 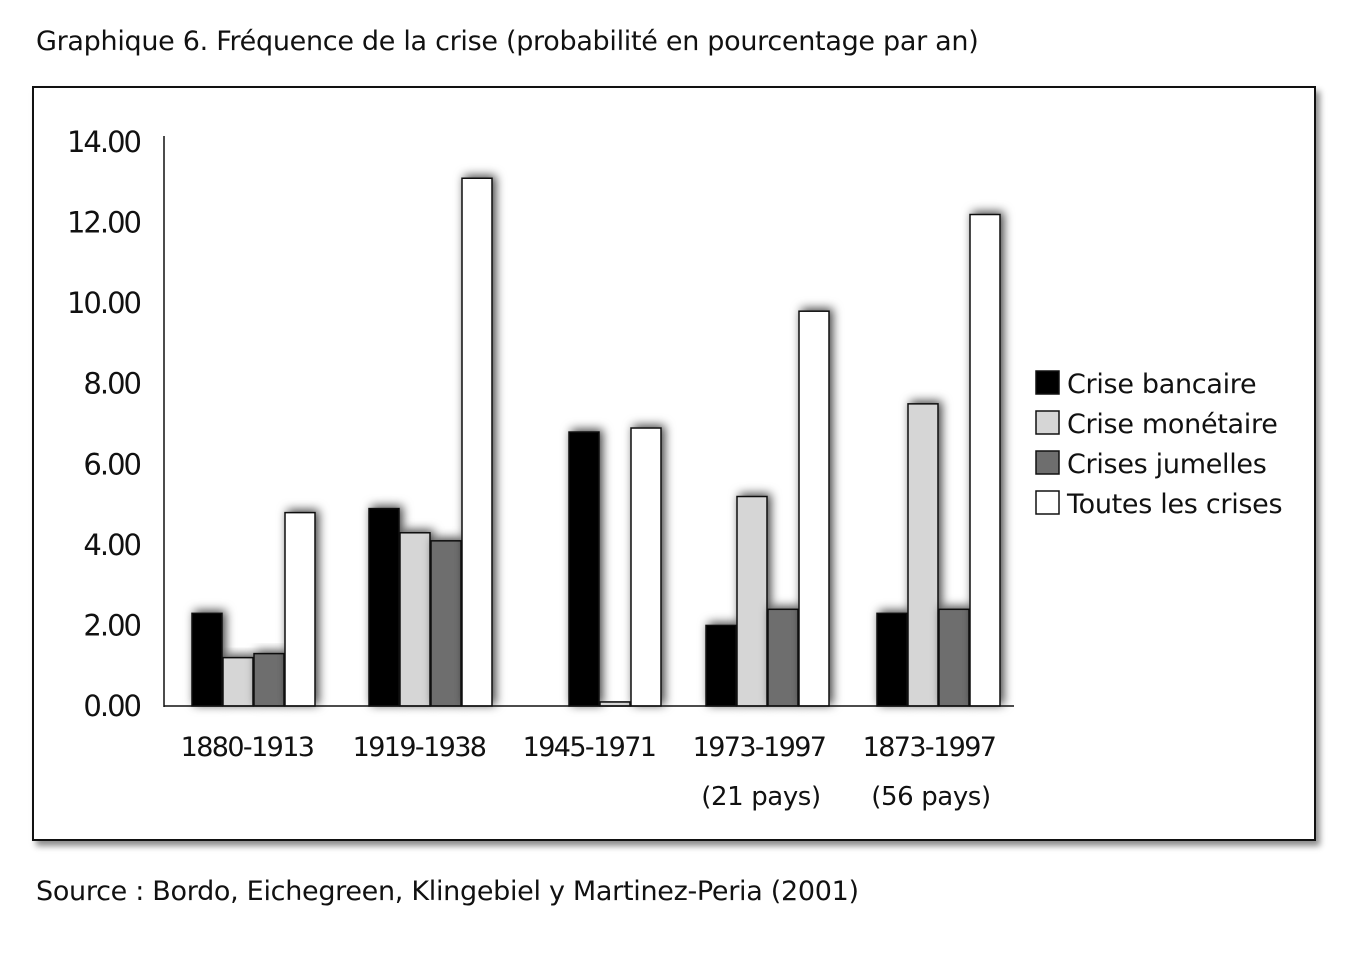 I want to click on x-tick-label: 1973-1997, so click(x=759, y=747).